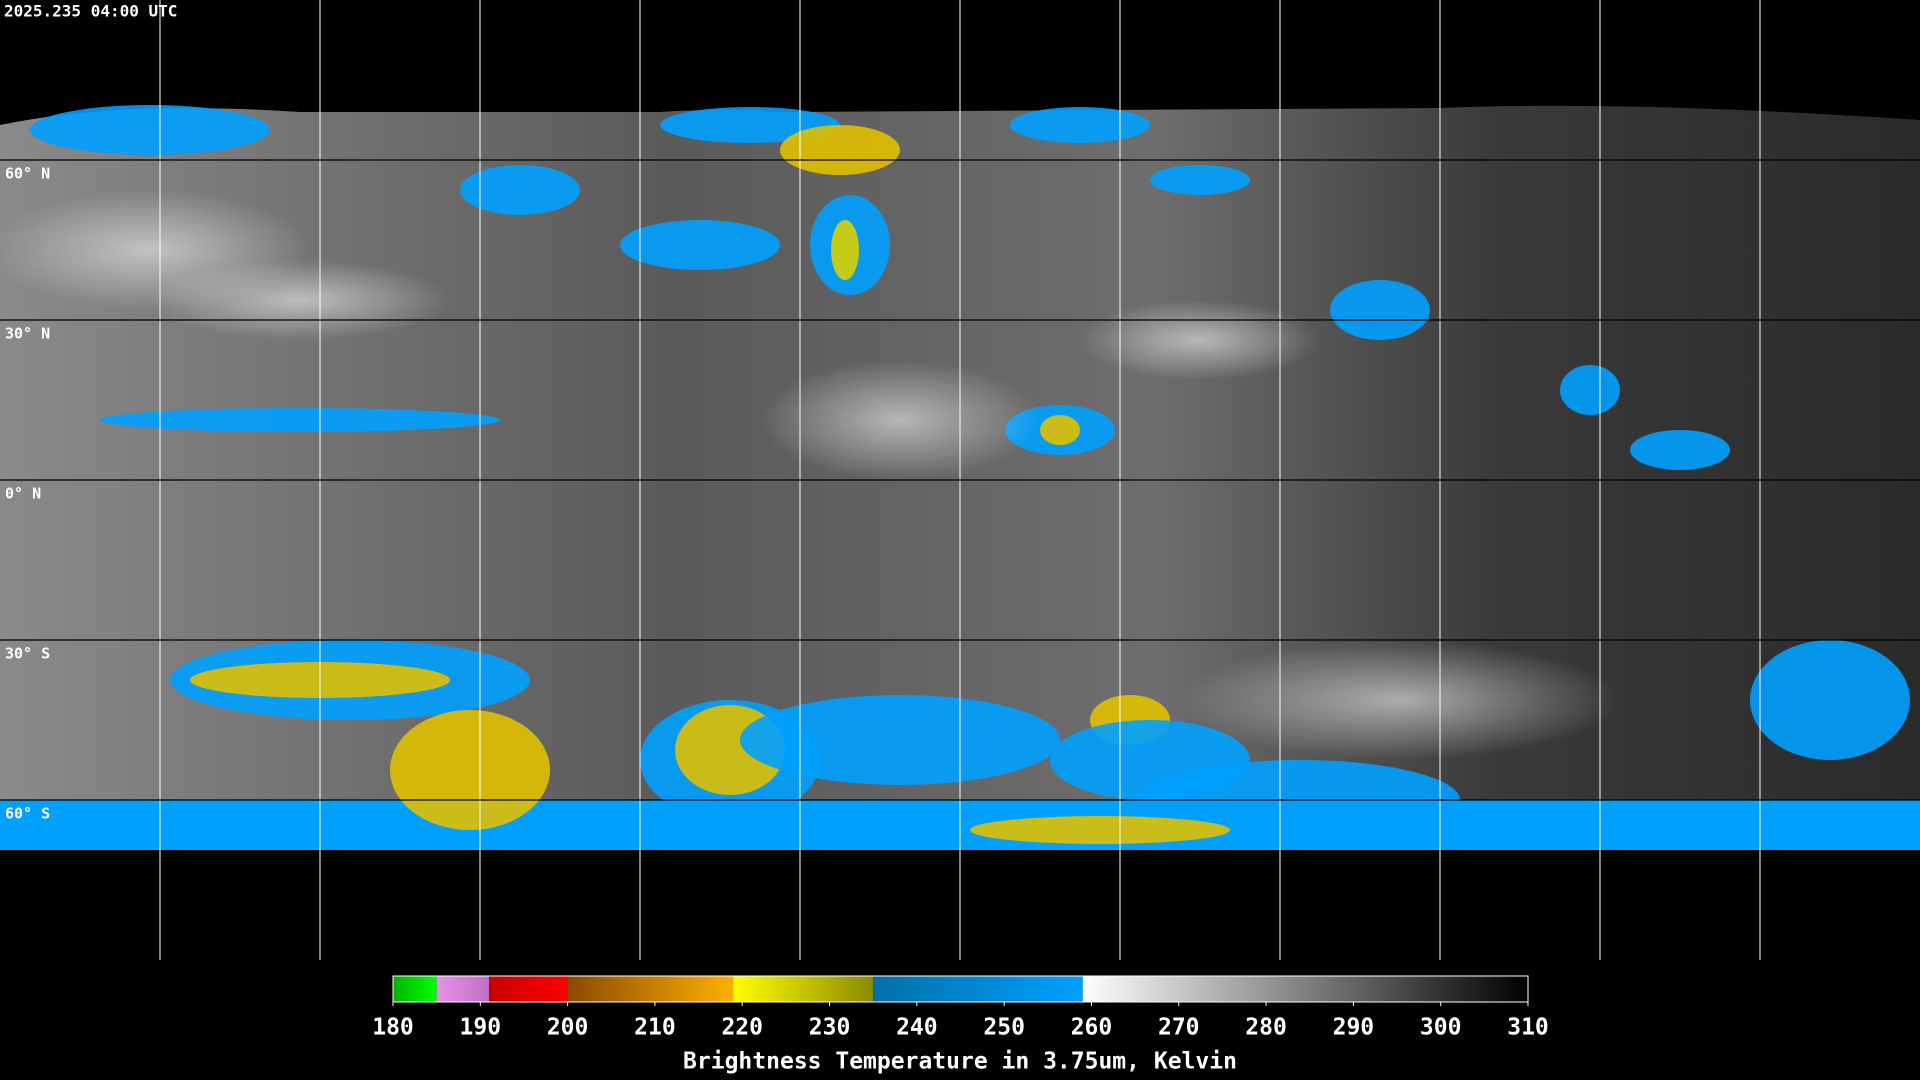 Image resolution: width=1920 pixels, height=1080 pixels. Describe the element at coordinates (1179, 1028) in the screenshot. I see `colorbar-tick-label: 270` at that location.